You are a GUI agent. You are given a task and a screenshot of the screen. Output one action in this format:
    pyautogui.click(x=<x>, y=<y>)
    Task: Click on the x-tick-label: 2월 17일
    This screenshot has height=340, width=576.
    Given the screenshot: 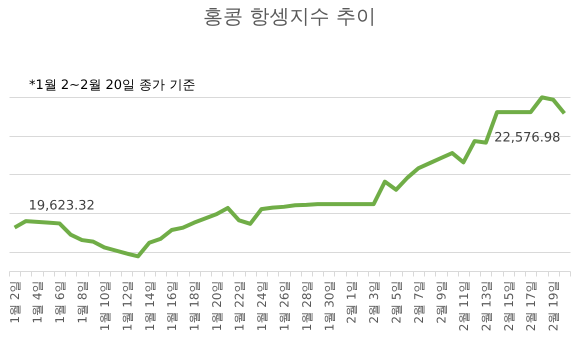 What is the action you would take?
    pyautogui.click(x=531, y=306)
    